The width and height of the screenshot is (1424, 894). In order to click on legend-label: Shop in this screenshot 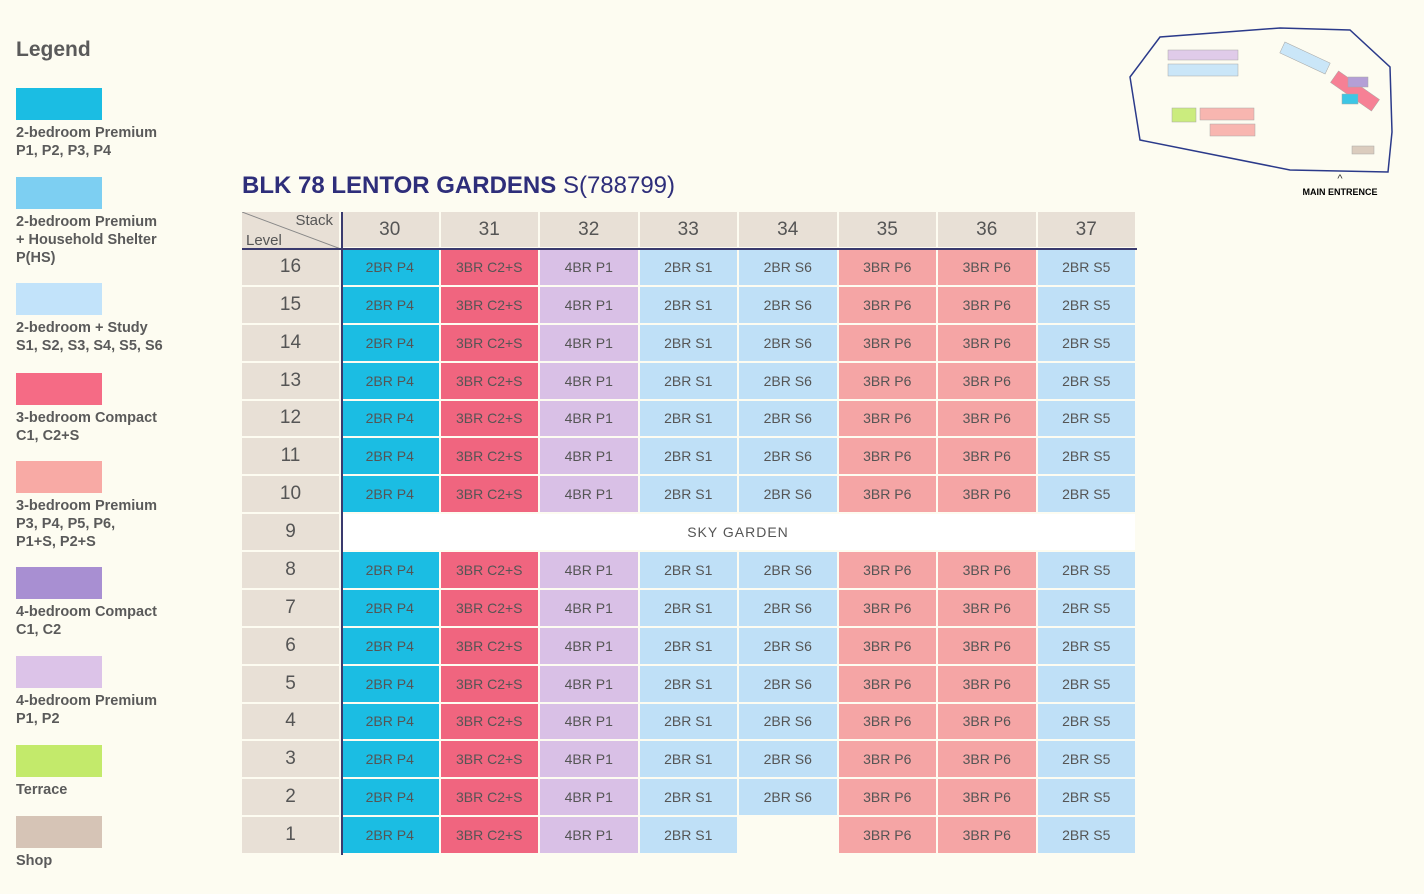, I will do `click(34, 861)`.